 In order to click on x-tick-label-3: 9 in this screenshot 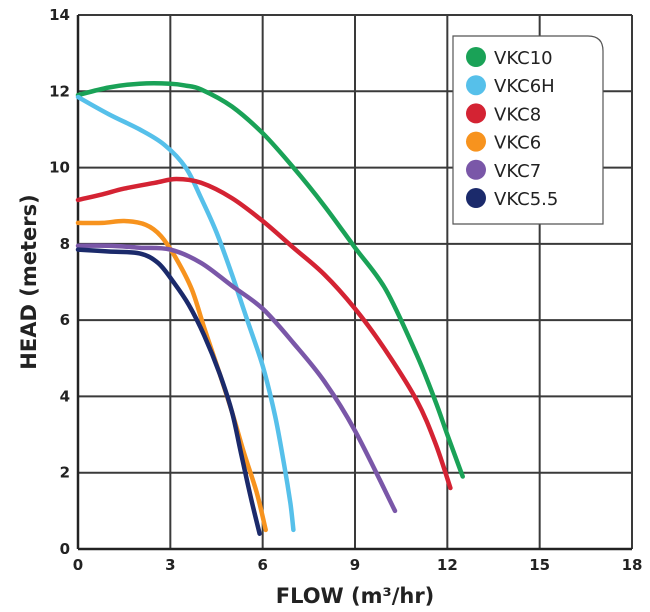, I will do `click(355, 565)`.